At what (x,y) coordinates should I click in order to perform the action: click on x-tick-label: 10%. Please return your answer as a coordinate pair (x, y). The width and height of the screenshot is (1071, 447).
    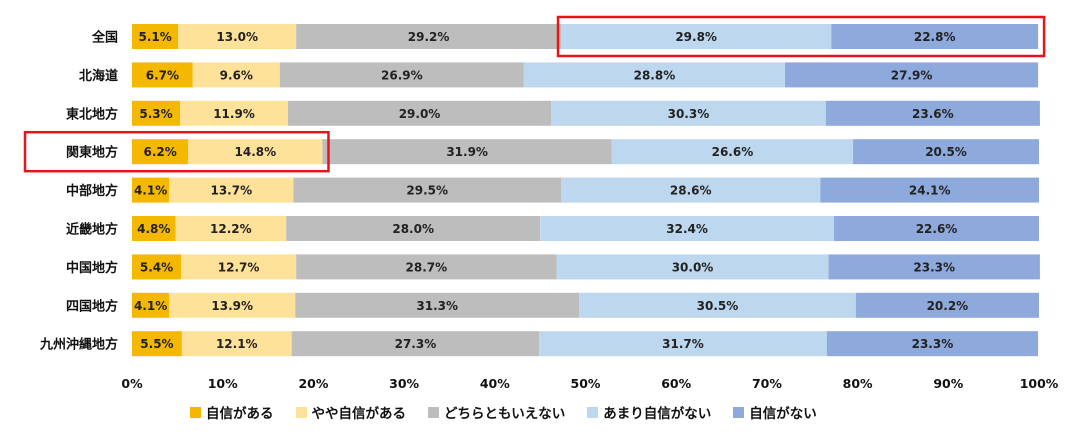
    Looking at the image, I should click on (223, 383).